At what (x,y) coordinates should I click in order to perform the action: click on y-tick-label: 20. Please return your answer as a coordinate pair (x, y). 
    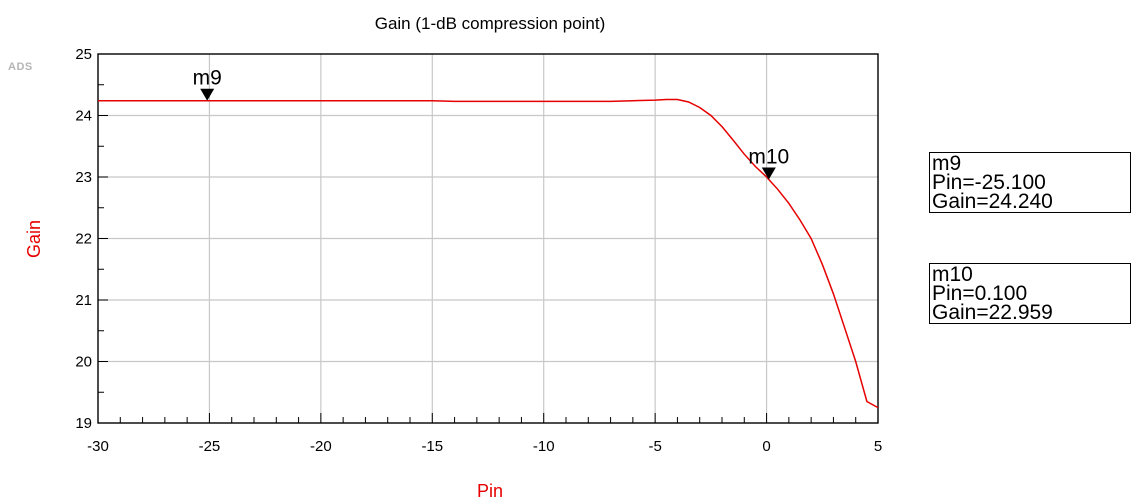
    Looking at the image, I should click on (83, 362).